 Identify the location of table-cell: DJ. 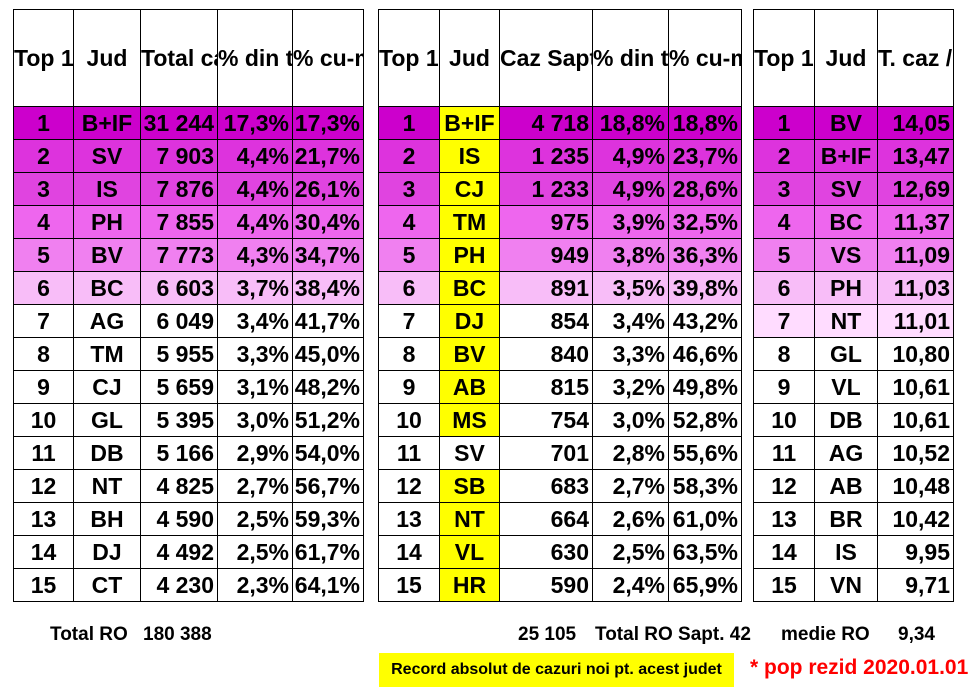
(469, 321).